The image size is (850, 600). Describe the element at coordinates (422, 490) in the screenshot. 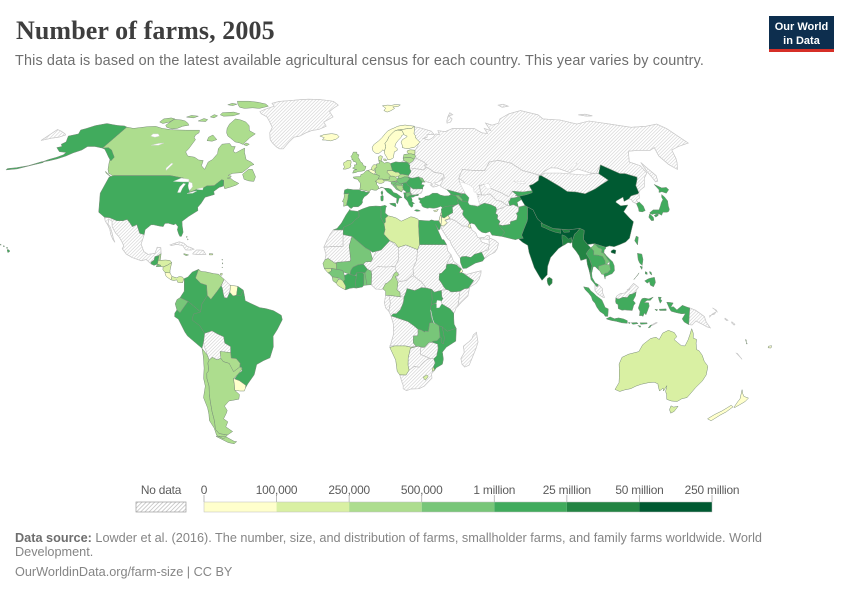

I see `svg-text: 500,000` at that location.